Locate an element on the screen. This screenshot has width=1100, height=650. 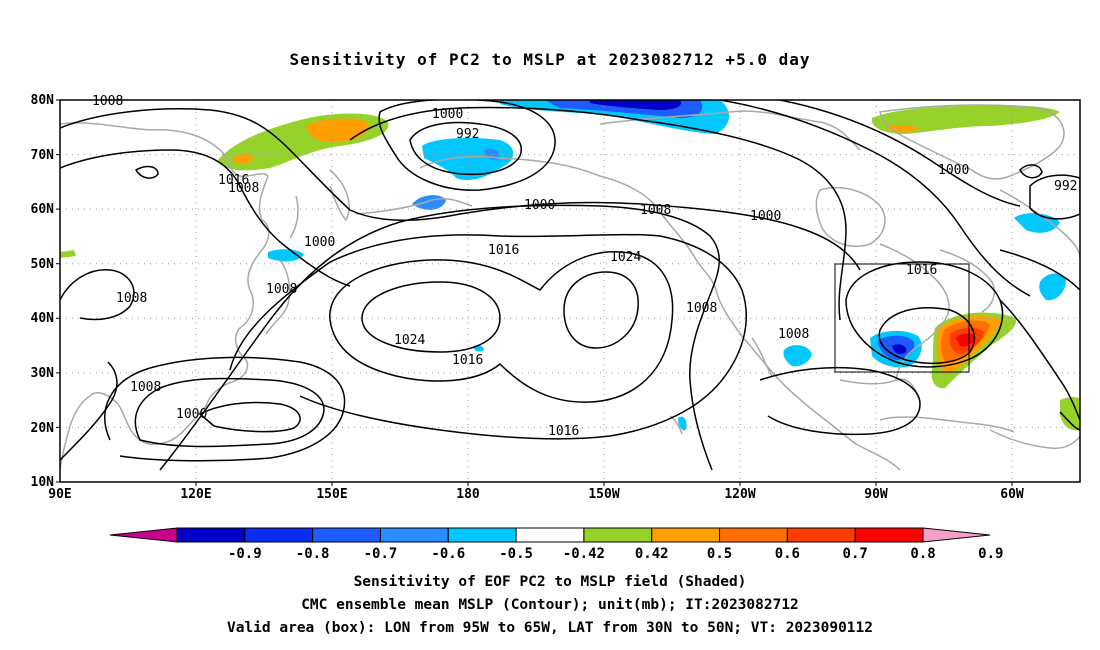
shade-orange-siberia-w is located at coordinates (243, 158).